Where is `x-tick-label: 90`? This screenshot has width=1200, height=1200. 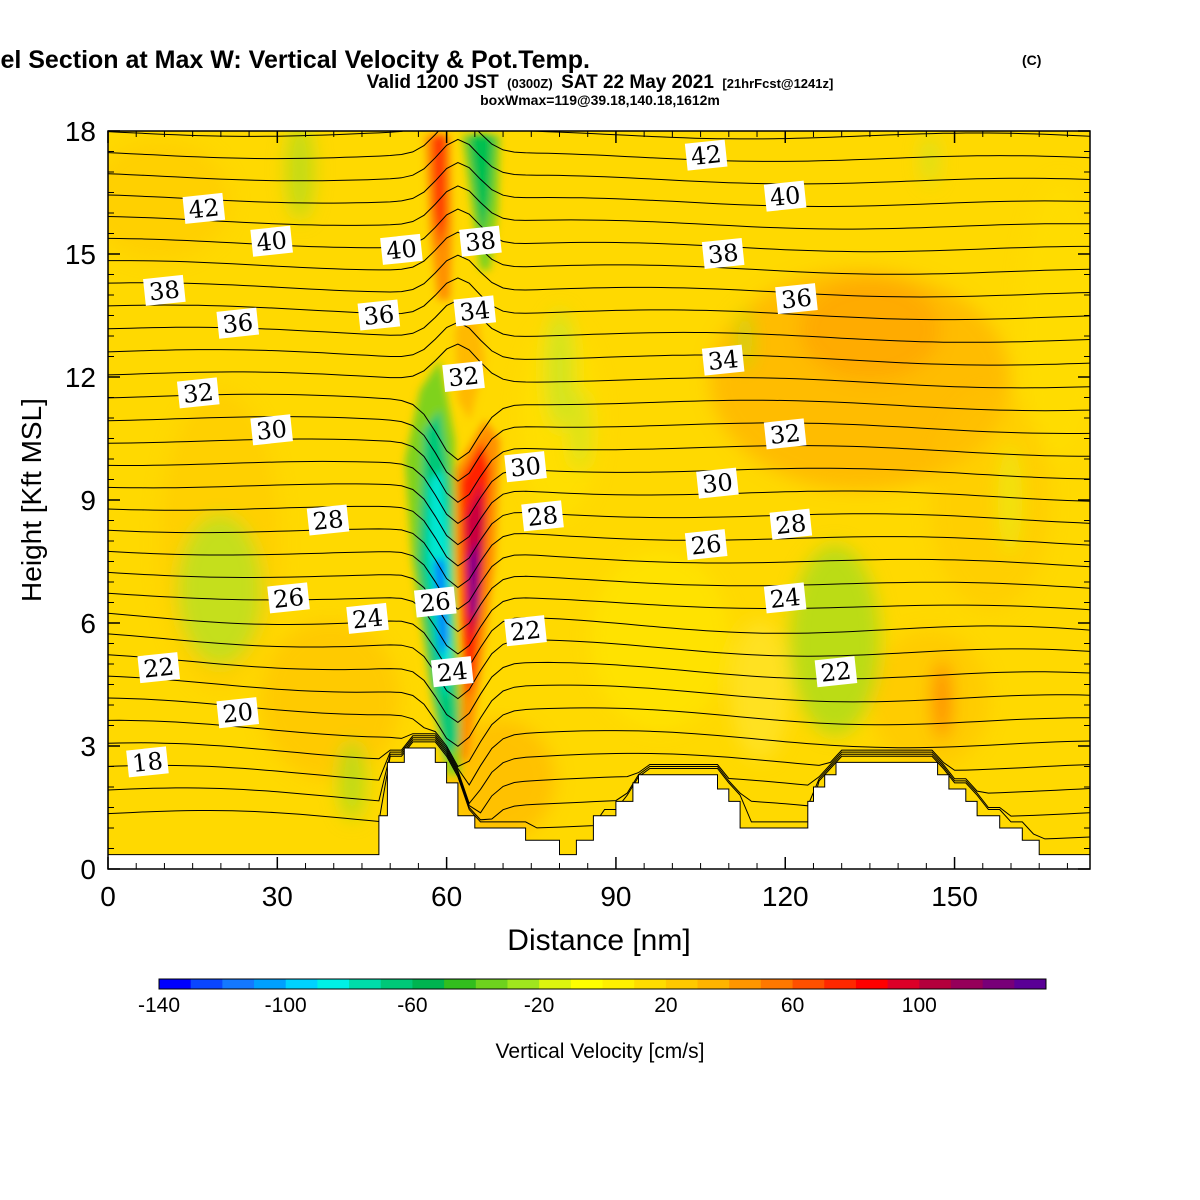
x-tick-label: 90 is located at coordinates (615, 896).